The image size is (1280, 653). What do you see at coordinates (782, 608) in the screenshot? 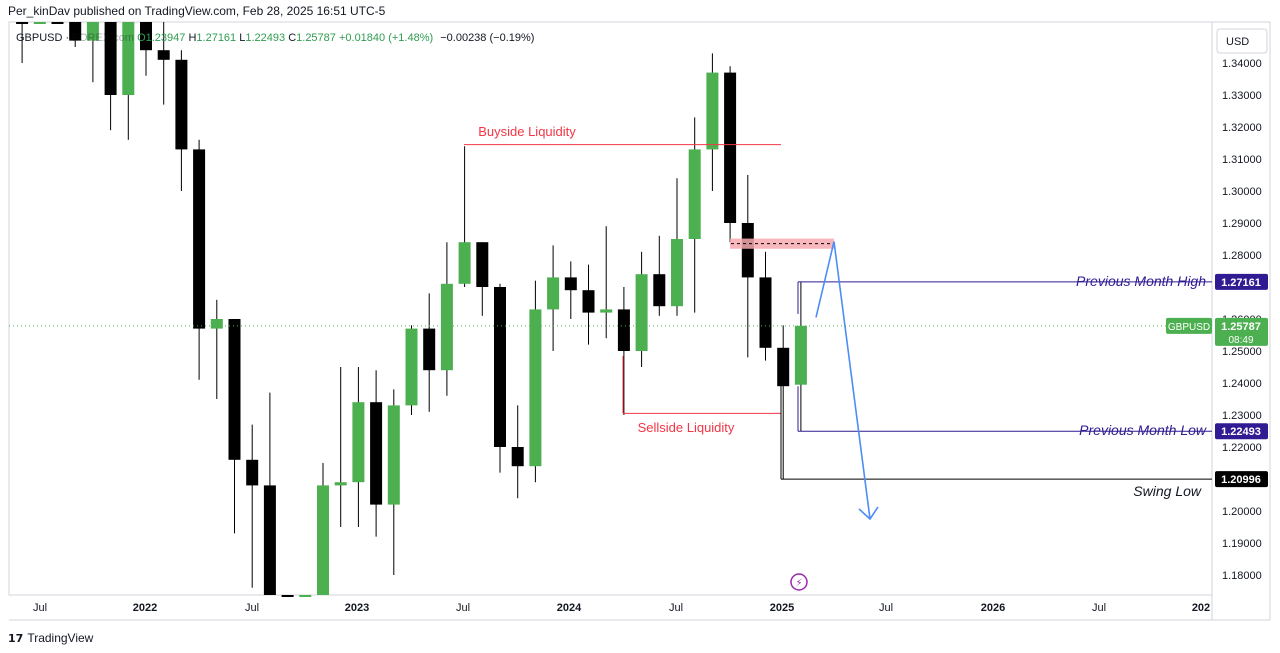
I see `x-tick-label: 2025` at bounding box center [782, 608].